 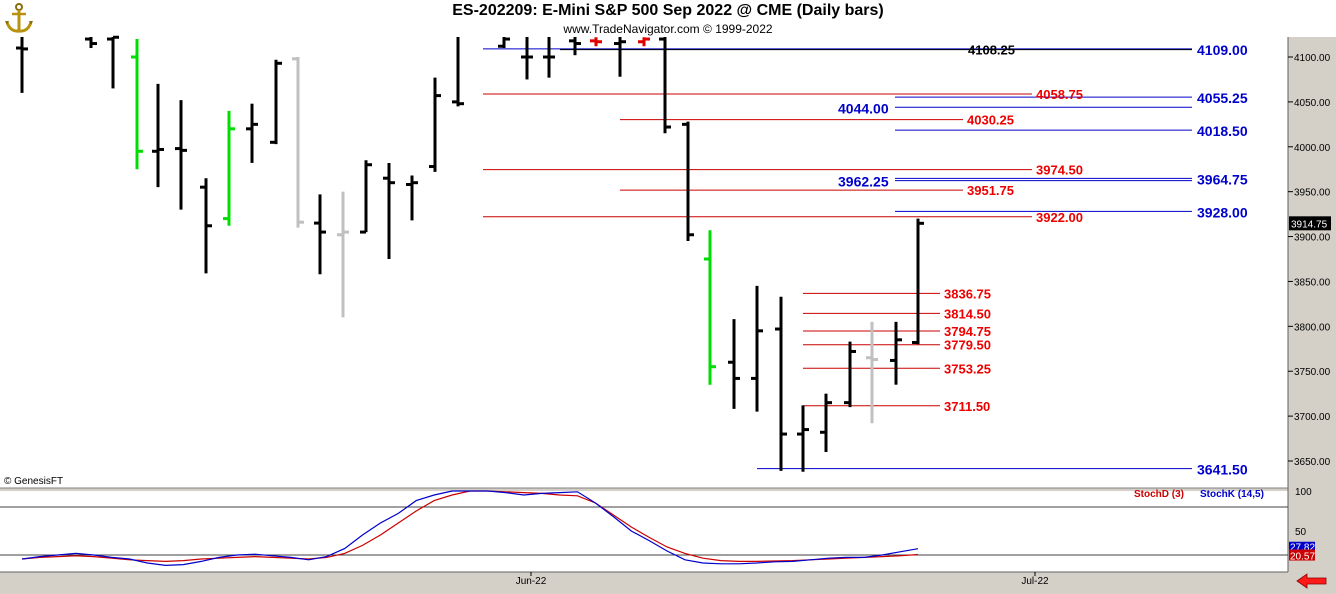 What do you see at coordinates (863, 108) in the screenshot?
I see `level-label-blue: 4044.00` at bounding box center [863, 108].